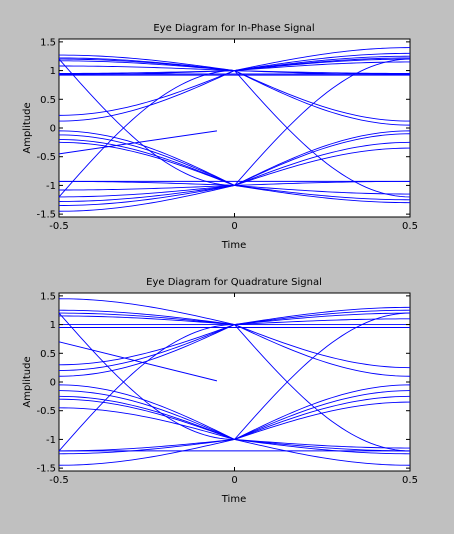 The height and width of the screenshot is (534, 454). Describe the element at coordinates (233, 28) in the screenshot. I see `chart-title: Eye Diagram for In-Phase Signal` at that location.